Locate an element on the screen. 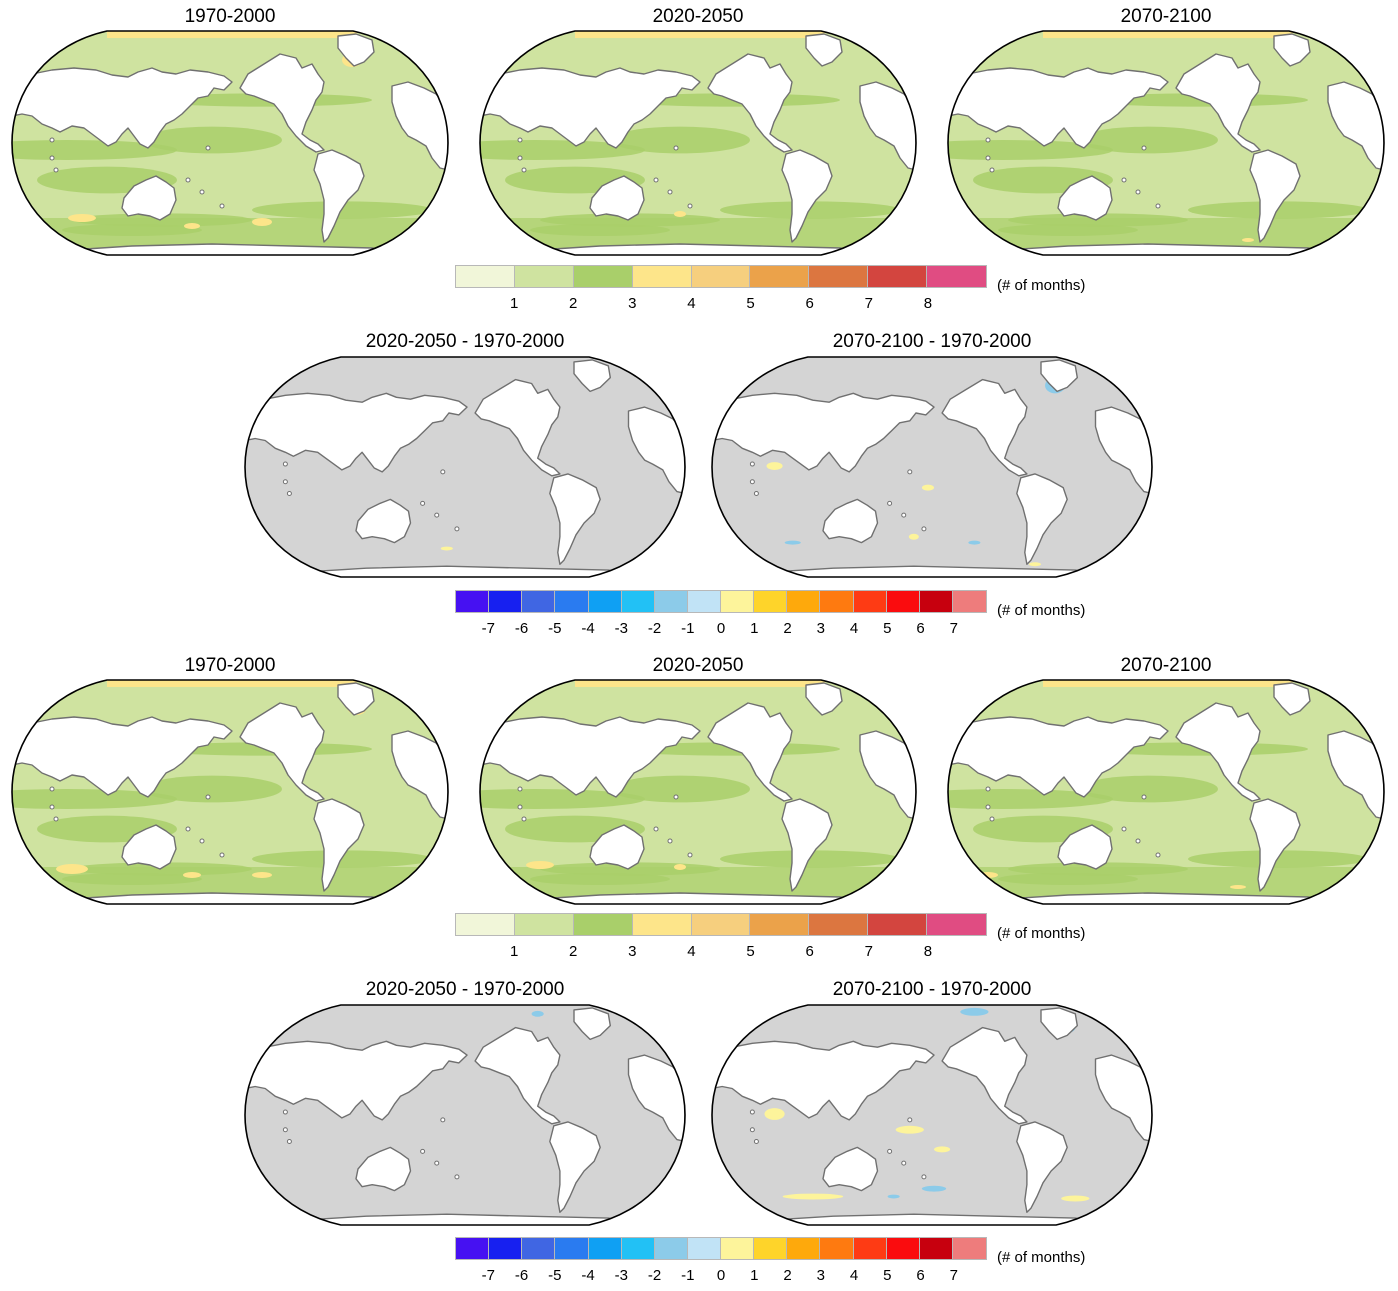 The height and width of the screenshot is (1291, 1398). map-title-b2-1970: 1970-2000 is located at coordinates (230, 665).